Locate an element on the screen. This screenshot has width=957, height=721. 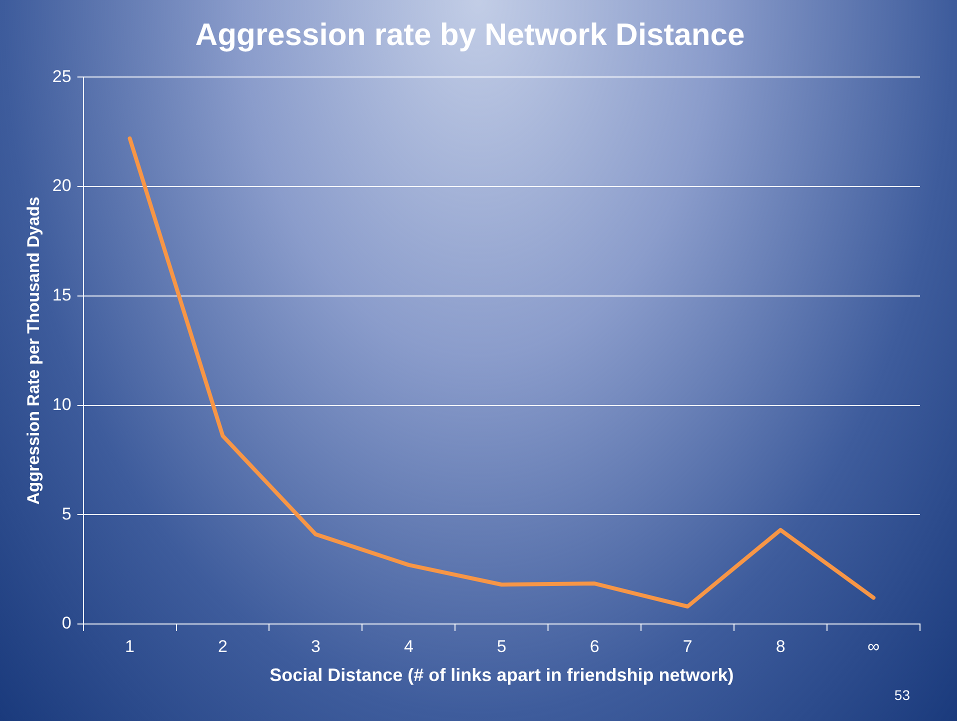
text: 53 is located at coordinates (902, 695).